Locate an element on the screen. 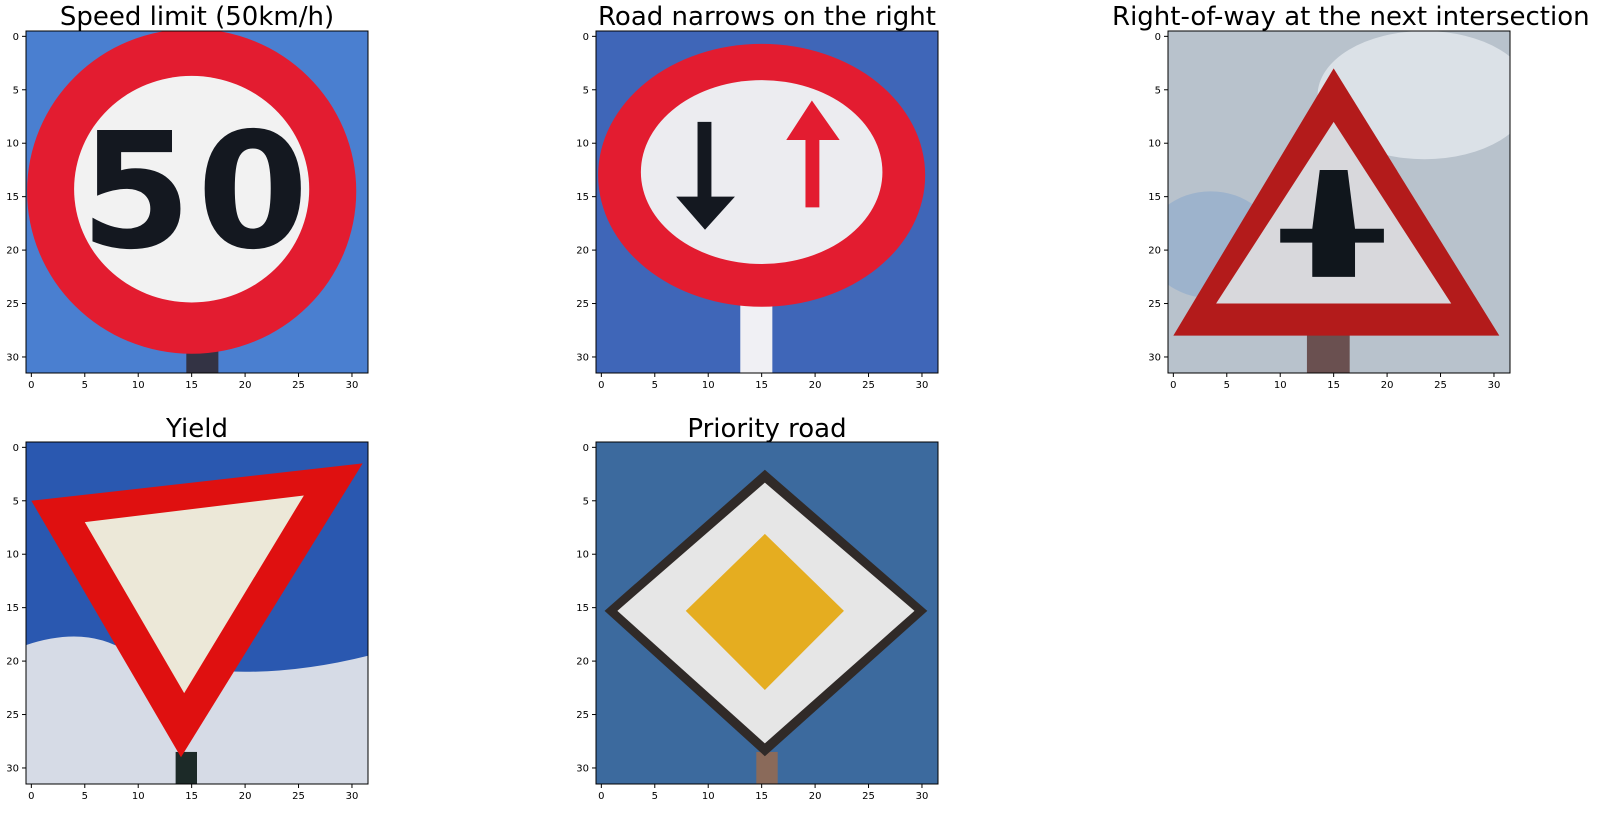 The width and height of the screenshot is (1623, 836). subplot-title: Right-of-way at the next intersection is located at coordinates (1351, 17).